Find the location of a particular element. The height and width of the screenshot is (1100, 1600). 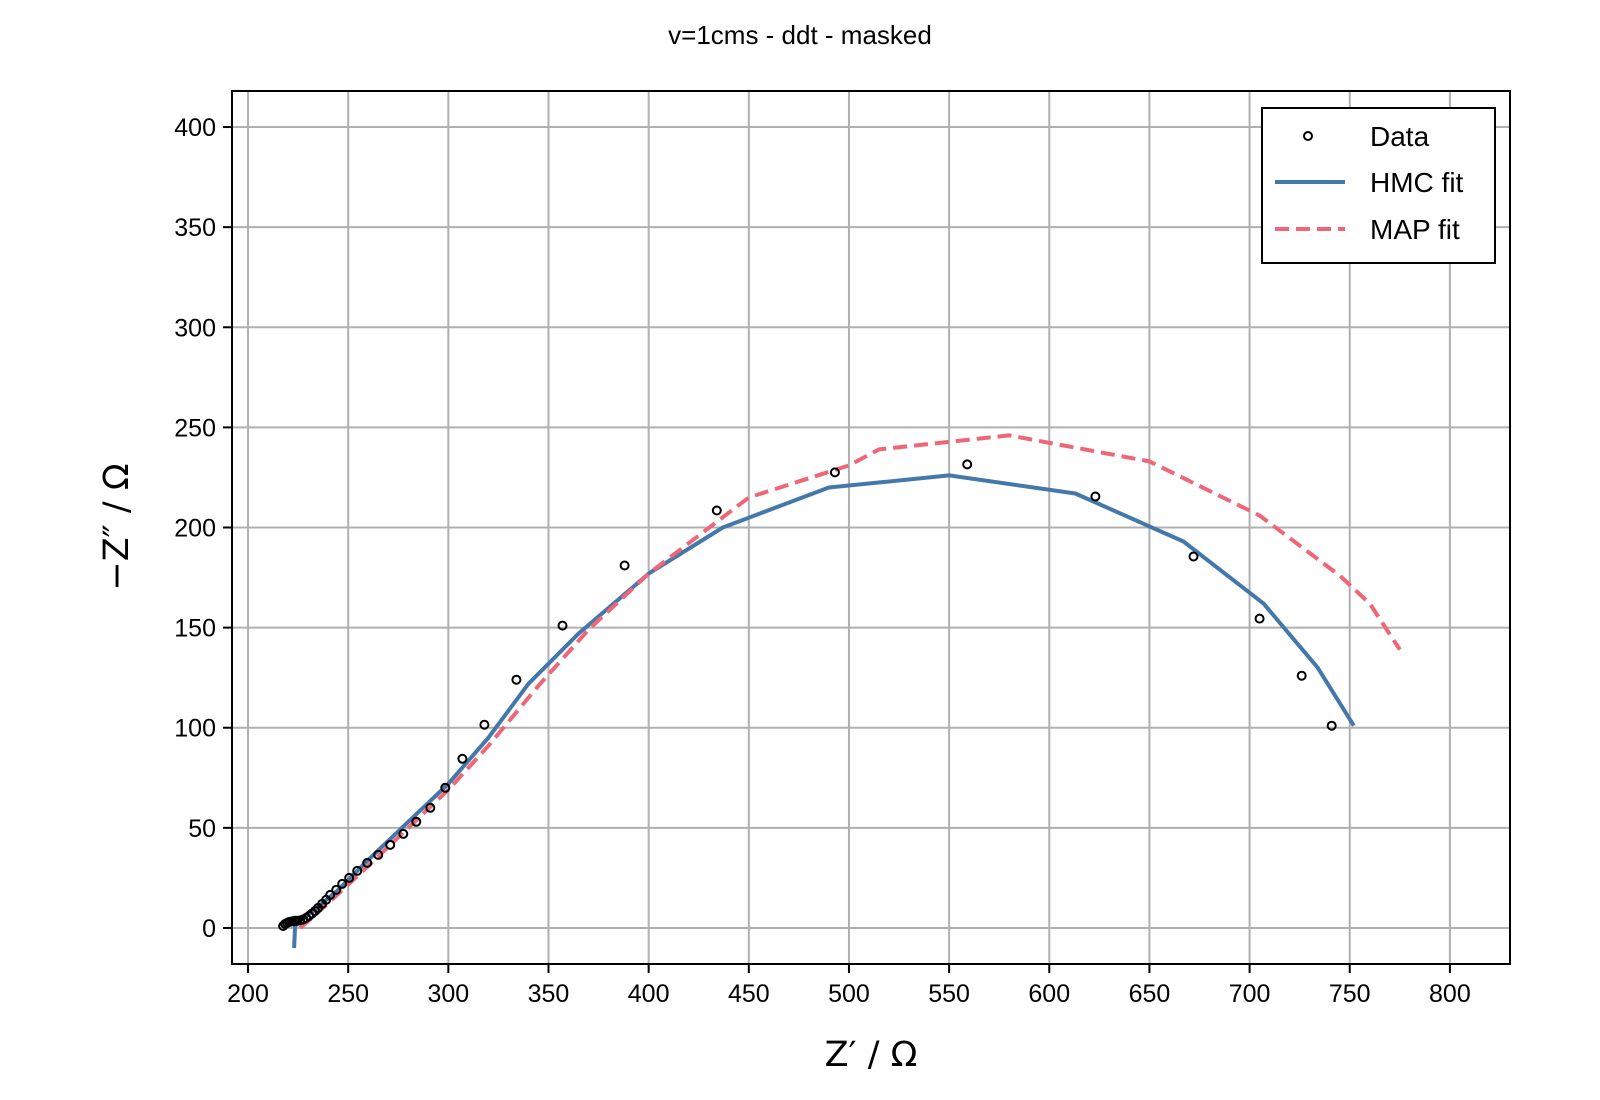

x-tick-label: 750 is located at coordinates (1350, 994).